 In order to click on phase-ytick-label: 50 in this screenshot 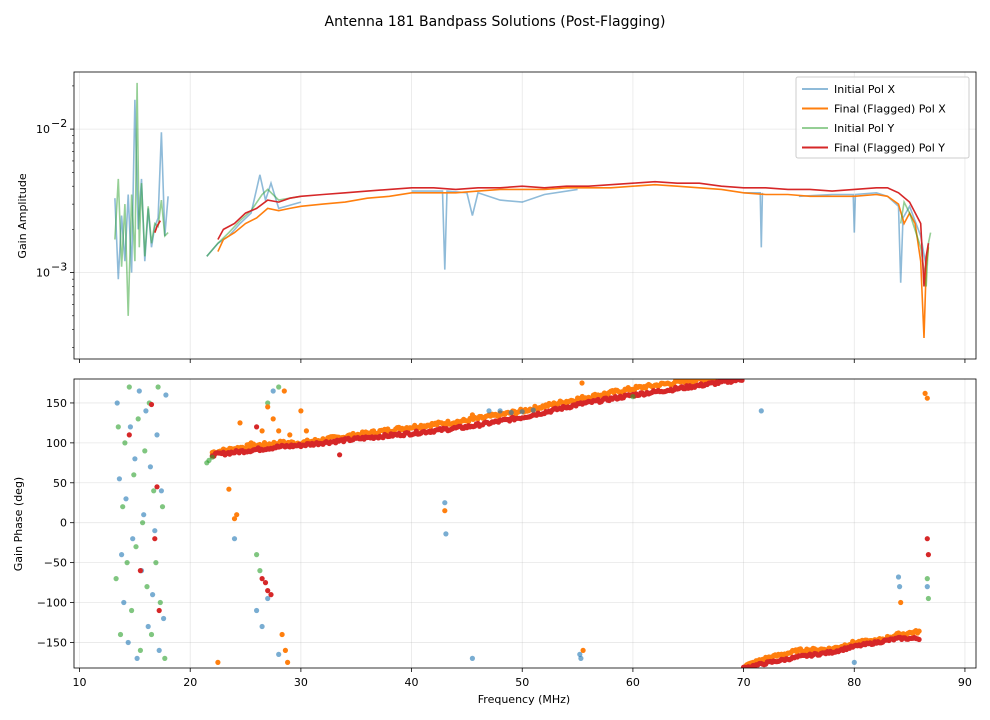, I will do `click(60, 483)`.